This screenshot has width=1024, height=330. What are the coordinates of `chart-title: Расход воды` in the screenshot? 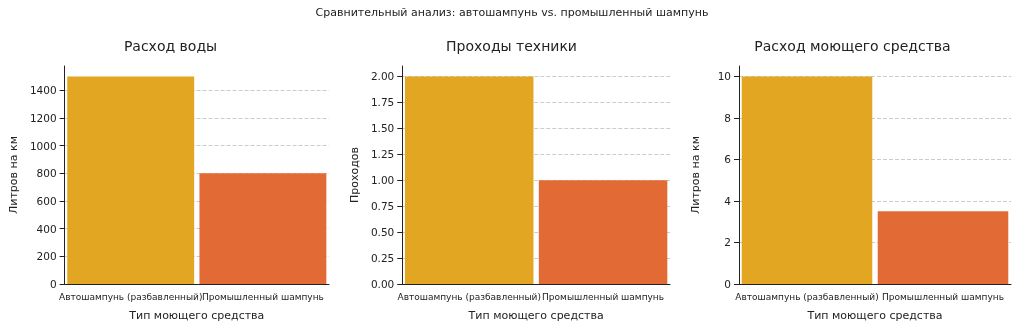 It's located at (170, 46).